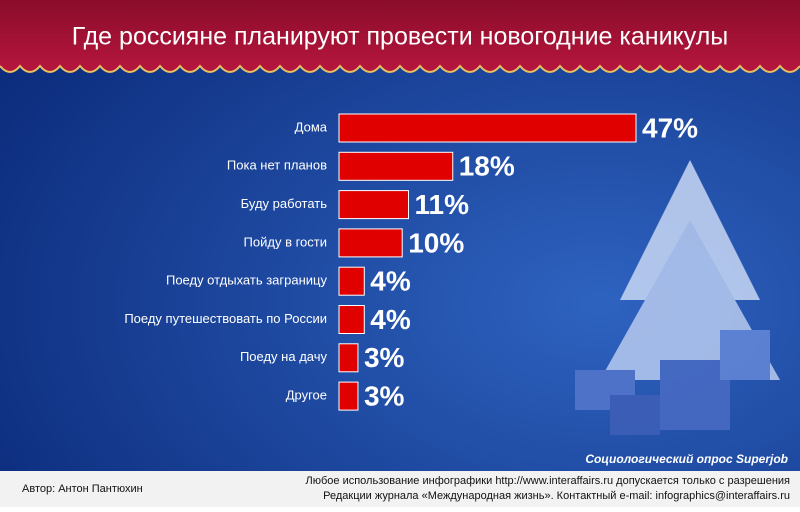 This screenshot has height=512, width=800. Describe the element at coordinates (686, 459) in the screenshot. I see `source: Социологический опрос Superjob` at that location.